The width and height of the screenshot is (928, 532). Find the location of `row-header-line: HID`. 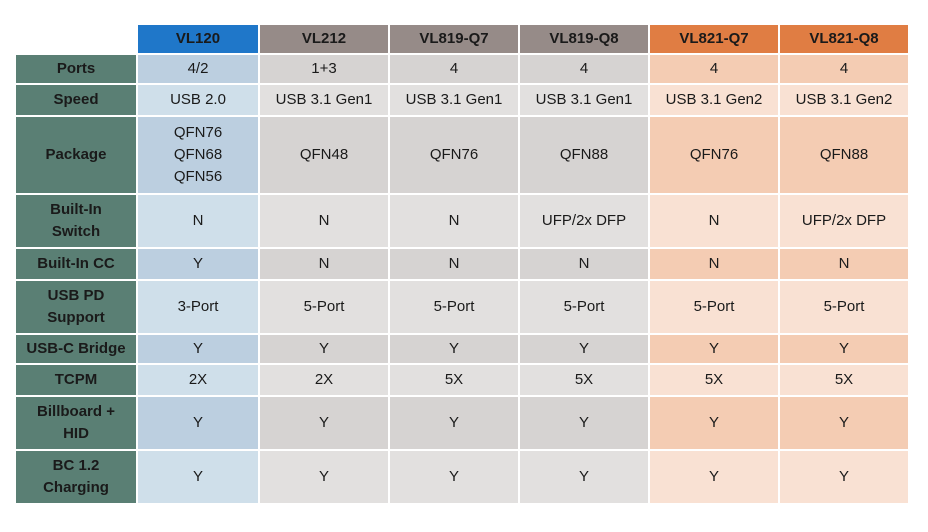

row-header-line: HID is located at coordinates (76, 433).